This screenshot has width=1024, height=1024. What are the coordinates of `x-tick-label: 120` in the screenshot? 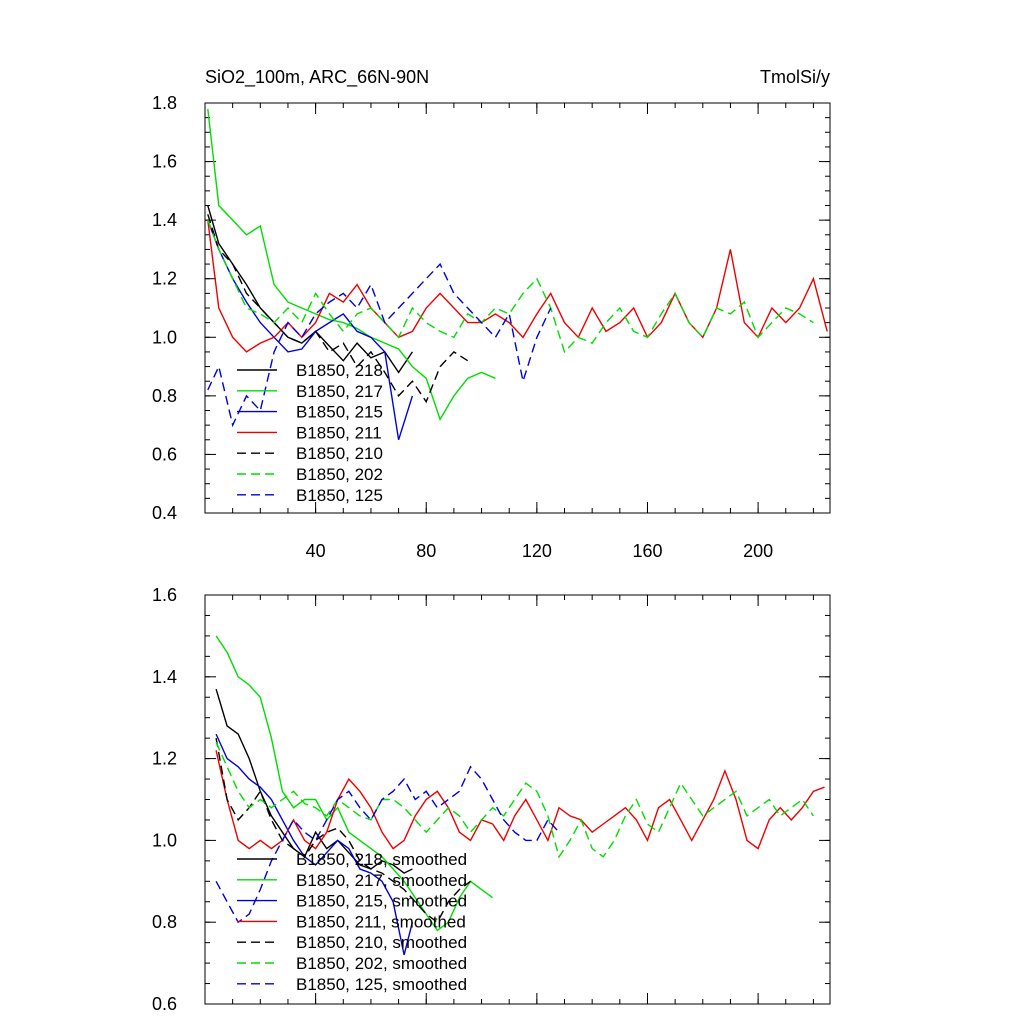 It's located at (537, 551).